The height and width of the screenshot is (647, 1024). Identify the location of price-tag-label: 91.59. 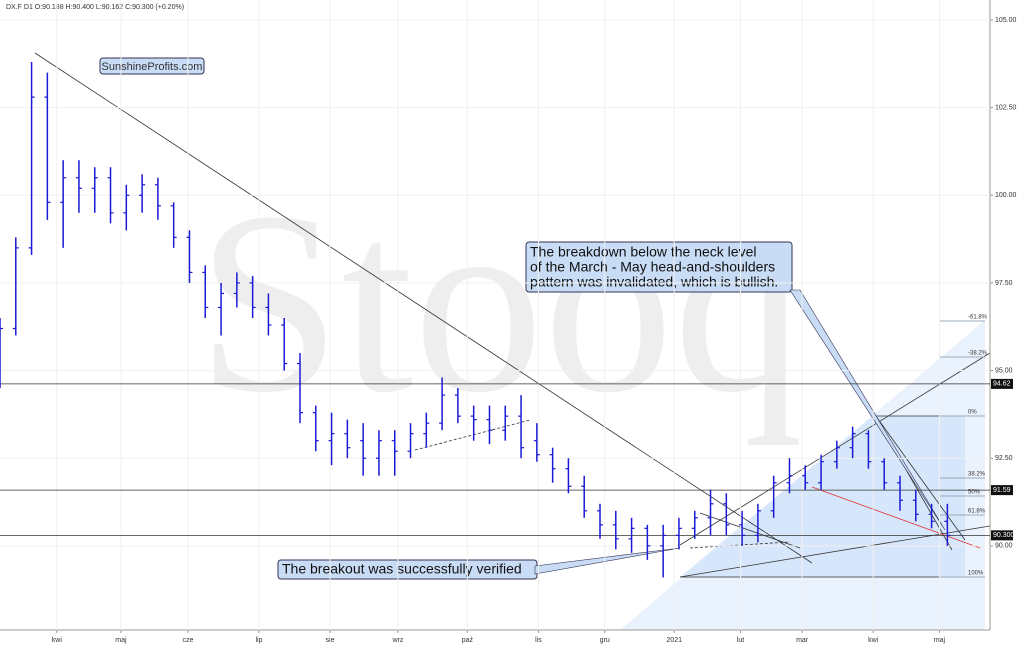
(1002, 490).